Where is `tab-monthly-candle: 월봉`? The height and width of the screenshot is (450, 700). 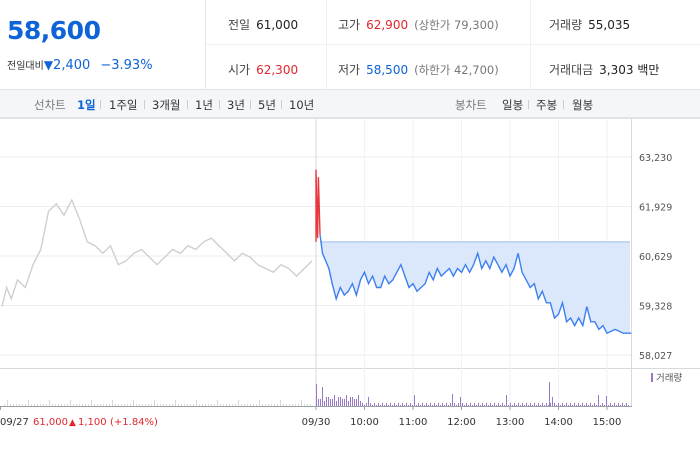 tab-monthly-candle: 월봉 is located at coordinates (583, 105).